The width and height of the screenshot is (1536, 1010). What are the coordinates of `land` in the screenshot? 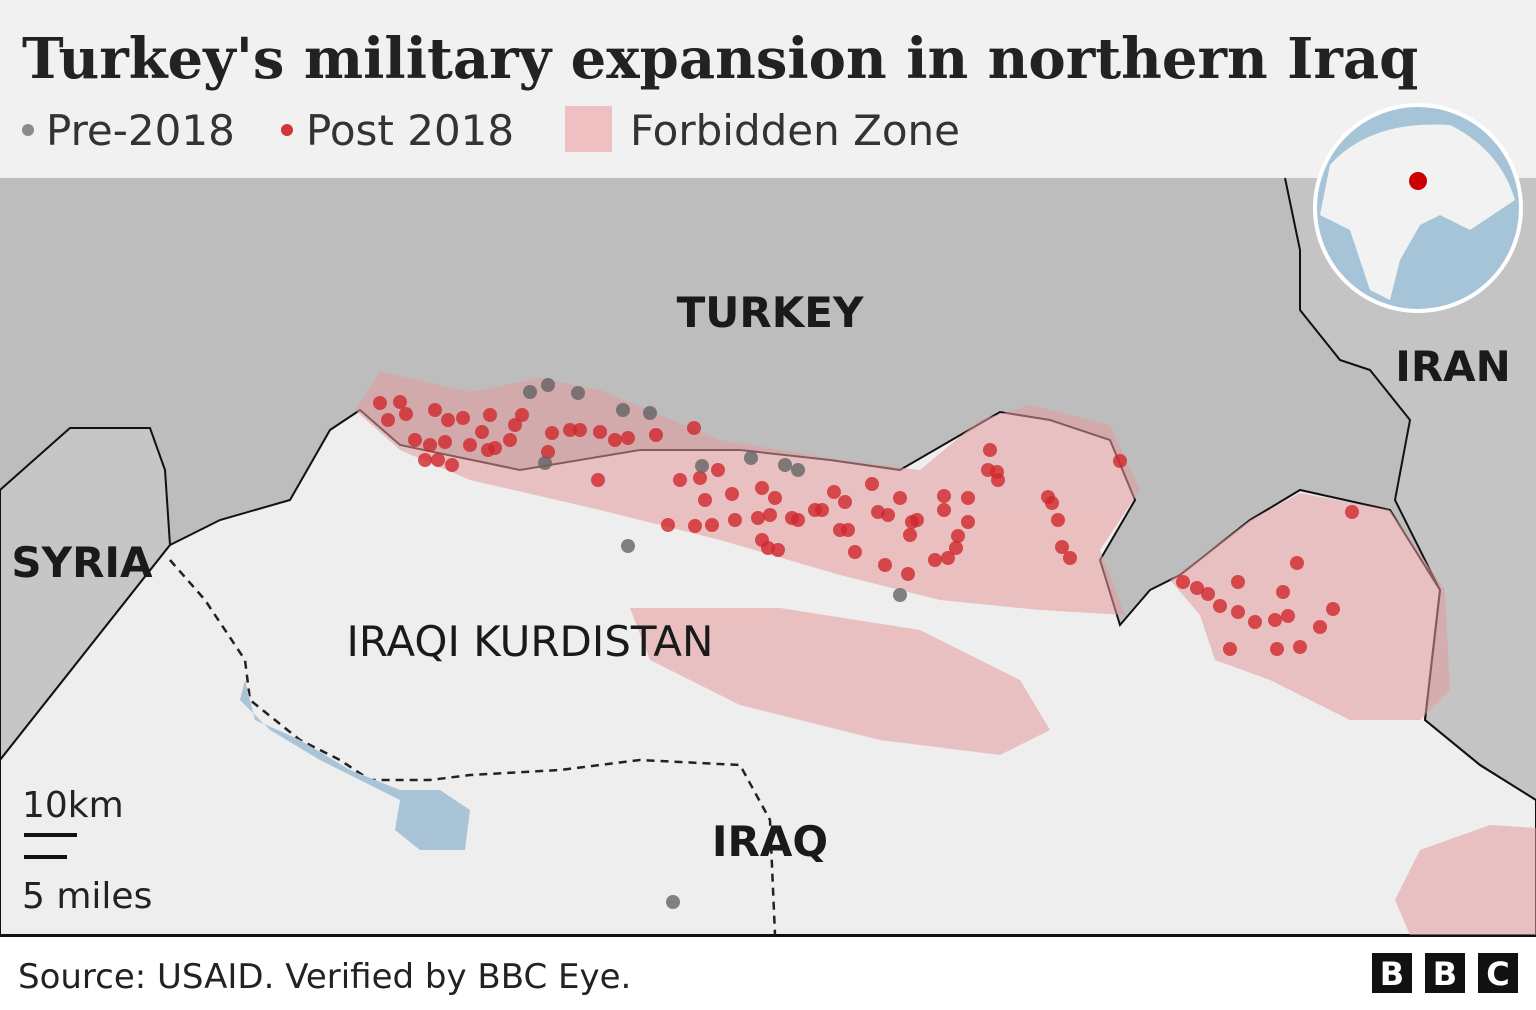 It's located at (1417, 212).